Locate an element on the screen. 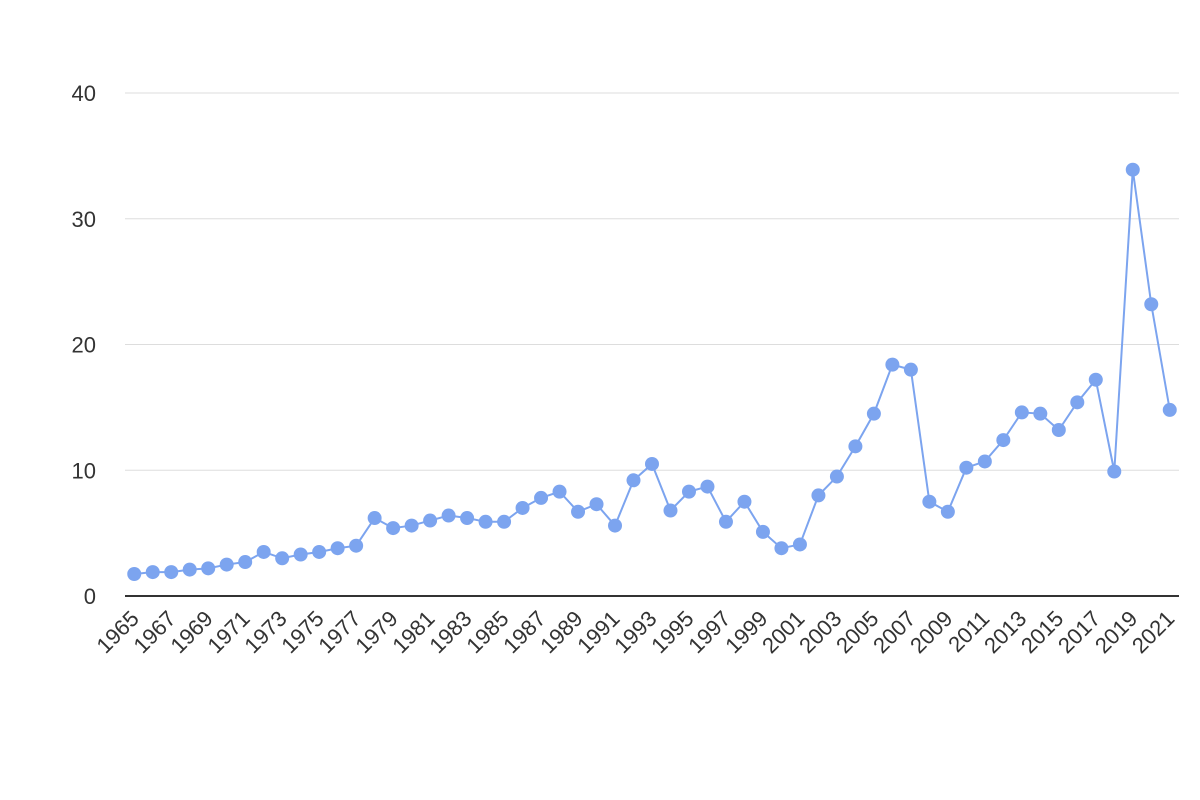 Image resolution: width=1200 pixels, height=800 pixels. x-tick-label: 2021 is located at coordinates (1153, 632).